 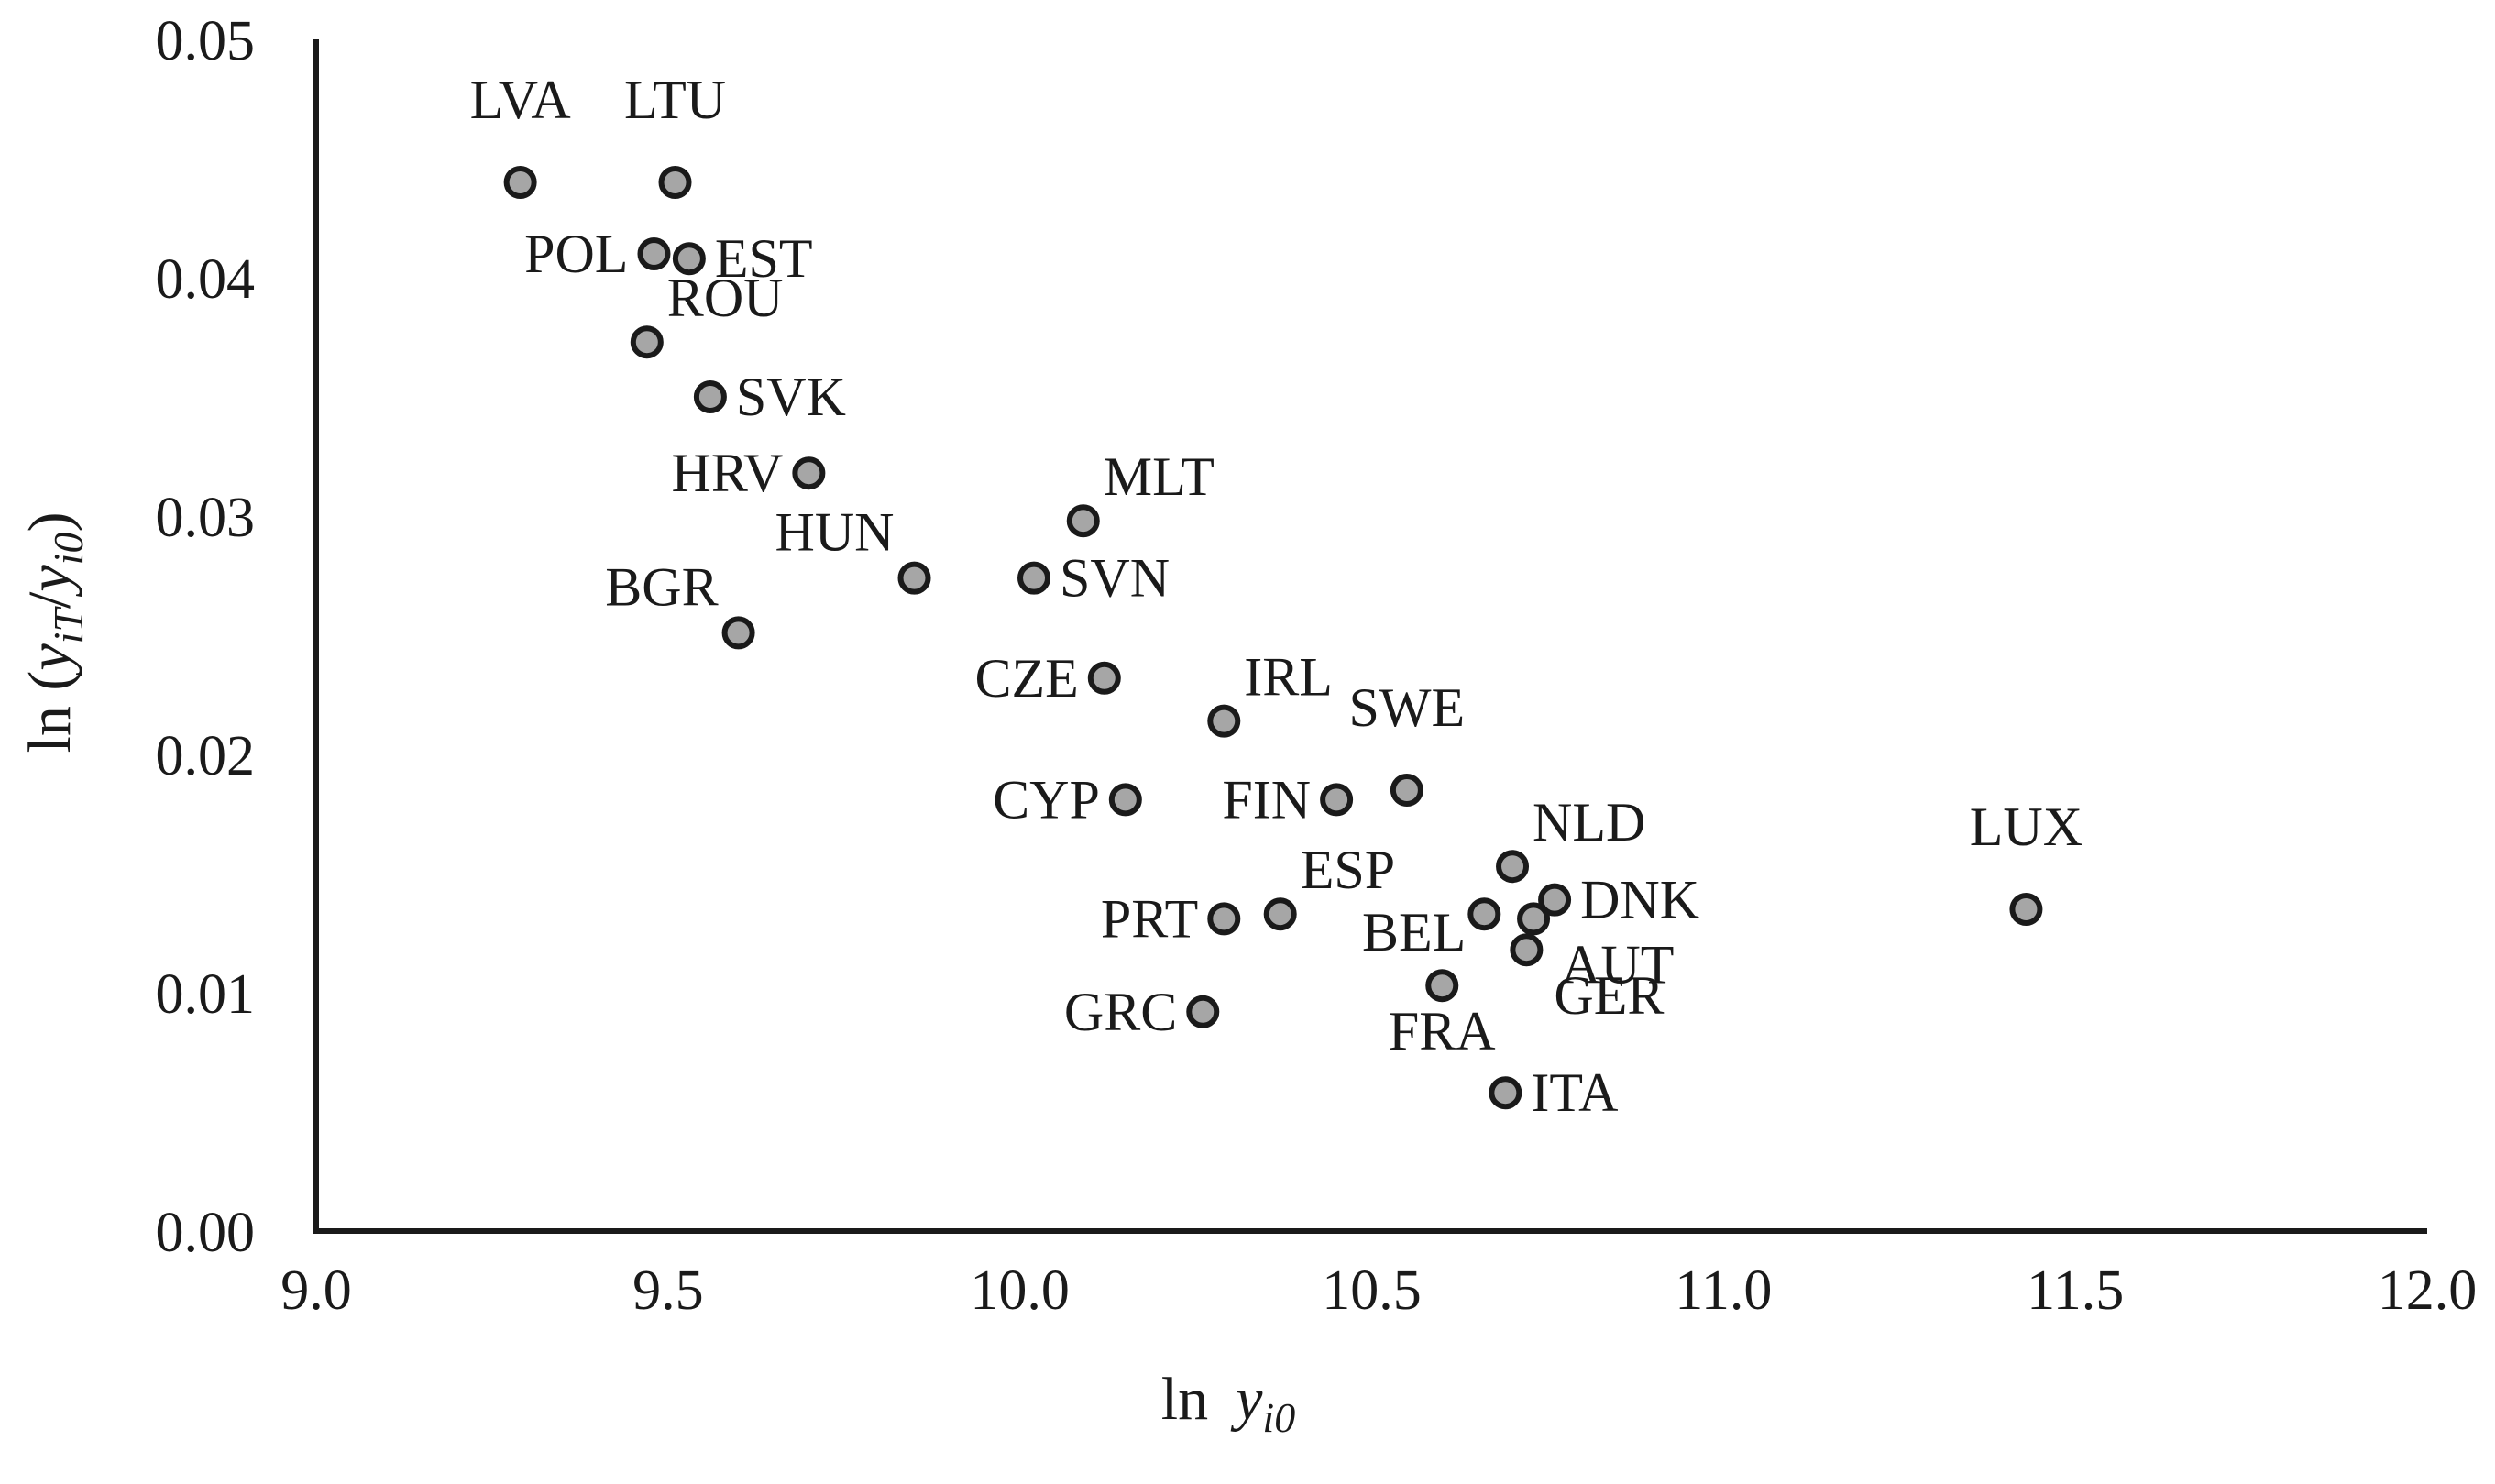 What do you see at coordinates (576, 254) in the screenshot?
I see `data-label-pol: POL` at bounding box center [576, 254].